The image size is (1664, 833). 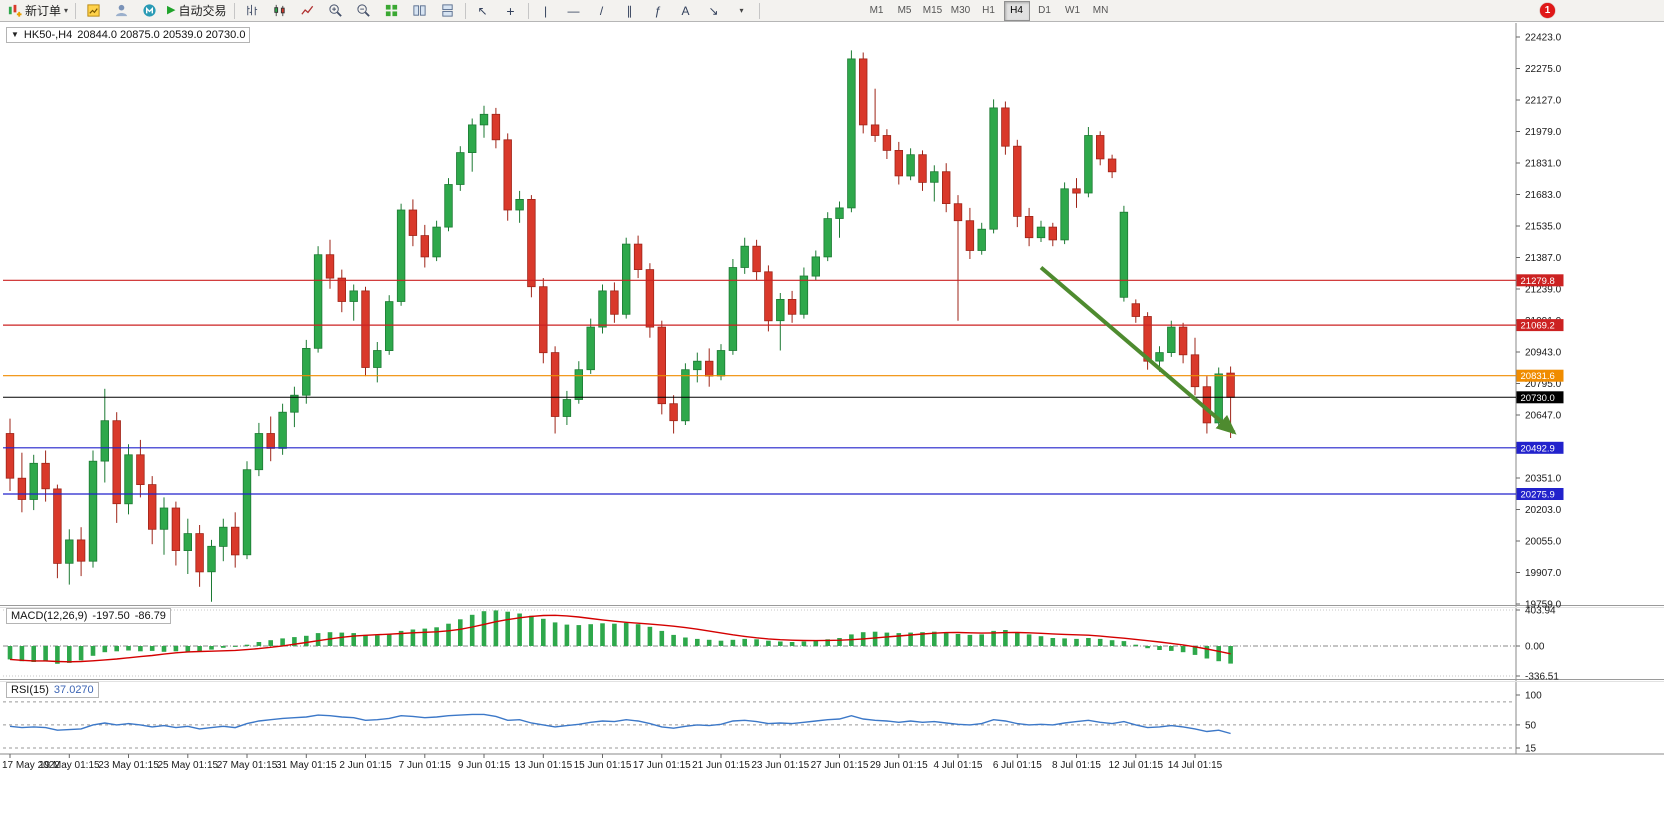 I want to click on cursor-button: ↖, so click(x=483, y=11).